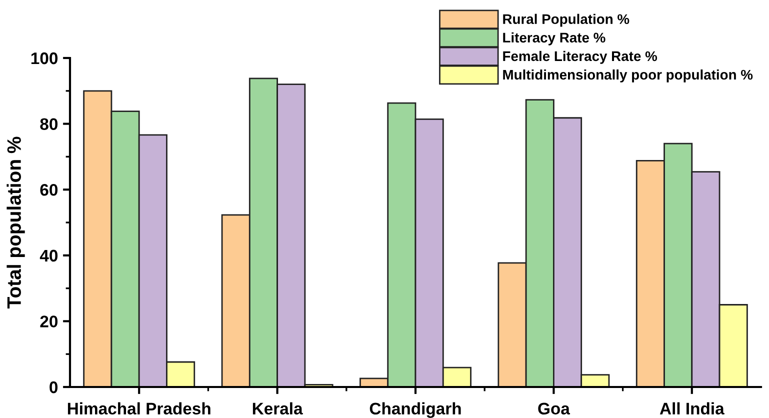  What do you see at coordinates (566, 20) in the screenshot?
I see `legend-label: Rural Population %` at bounding box center [566, 20].